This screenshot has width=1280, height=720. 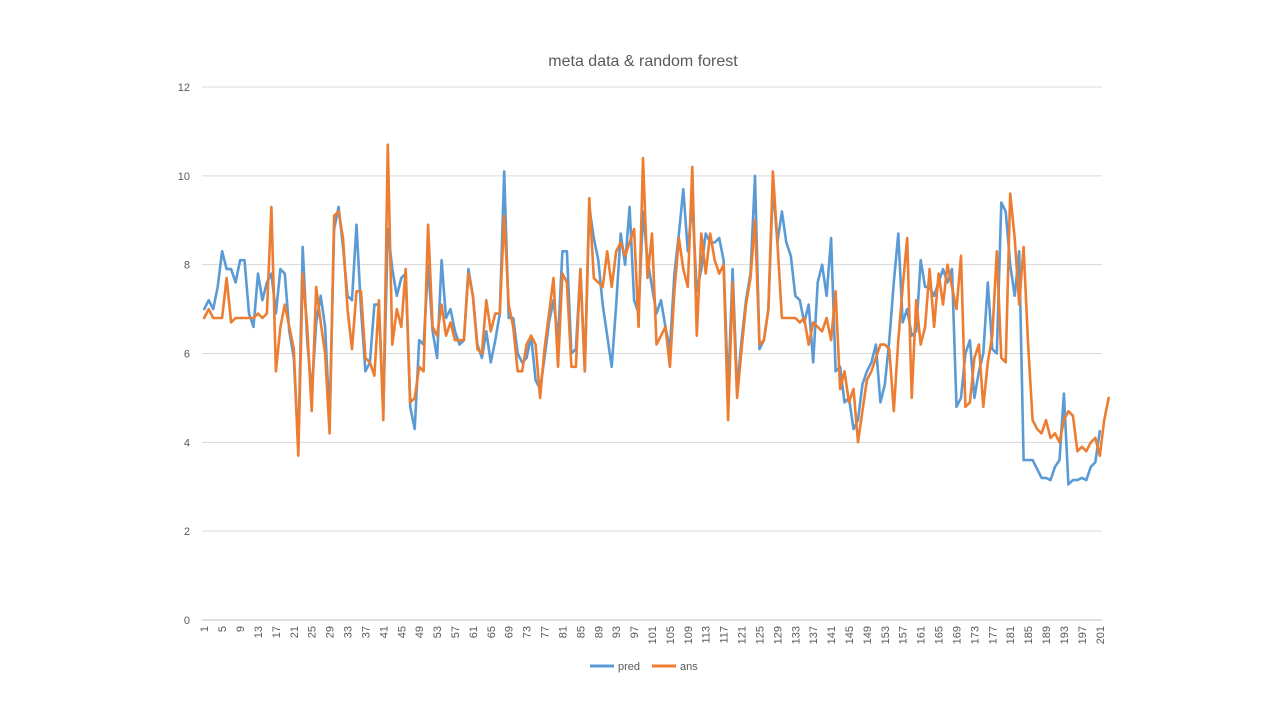 I want to click on y-tick-label: 10, so click(x=184, y=177).